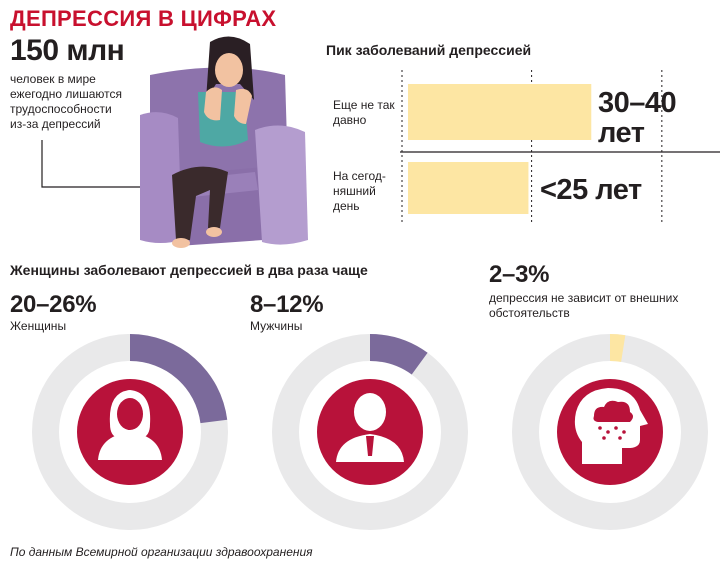 The width and height of the screenshot is (720, 571). I want to click on donut-label-line: обстоятельств, so click(529, 313).